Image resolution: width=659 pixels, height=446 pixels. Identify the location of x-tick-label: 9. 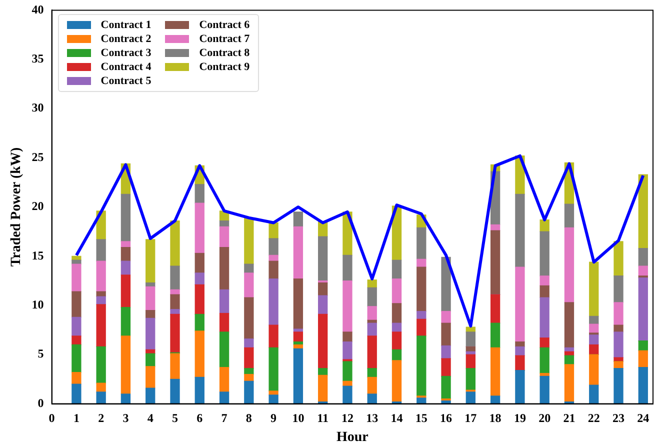
(273, 418).